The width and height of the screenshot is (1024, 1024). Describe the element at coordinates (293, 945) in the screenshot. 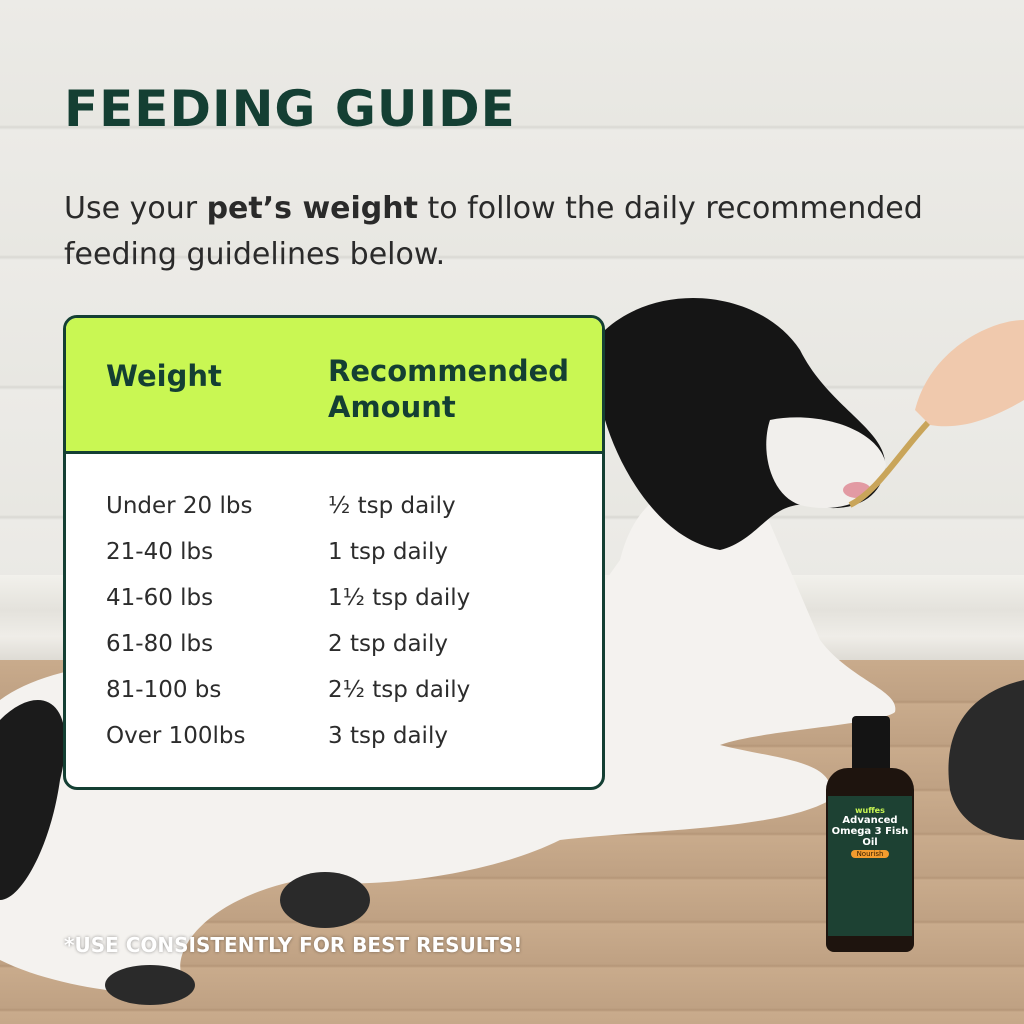

I see `footnote: *USE CONSISTENTLY FOR BEST RESULTS!` at that location.